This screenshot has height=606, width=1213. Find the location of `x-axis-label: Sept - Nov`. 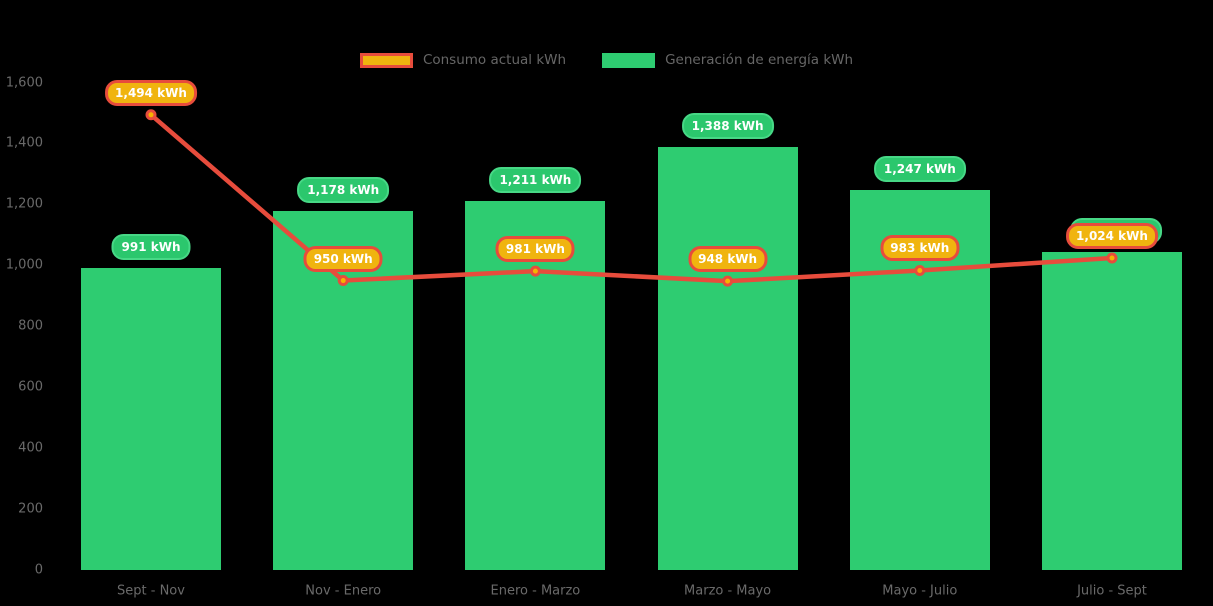

x-axis-label: Sept - Nov is located at coordinates (151, 591).